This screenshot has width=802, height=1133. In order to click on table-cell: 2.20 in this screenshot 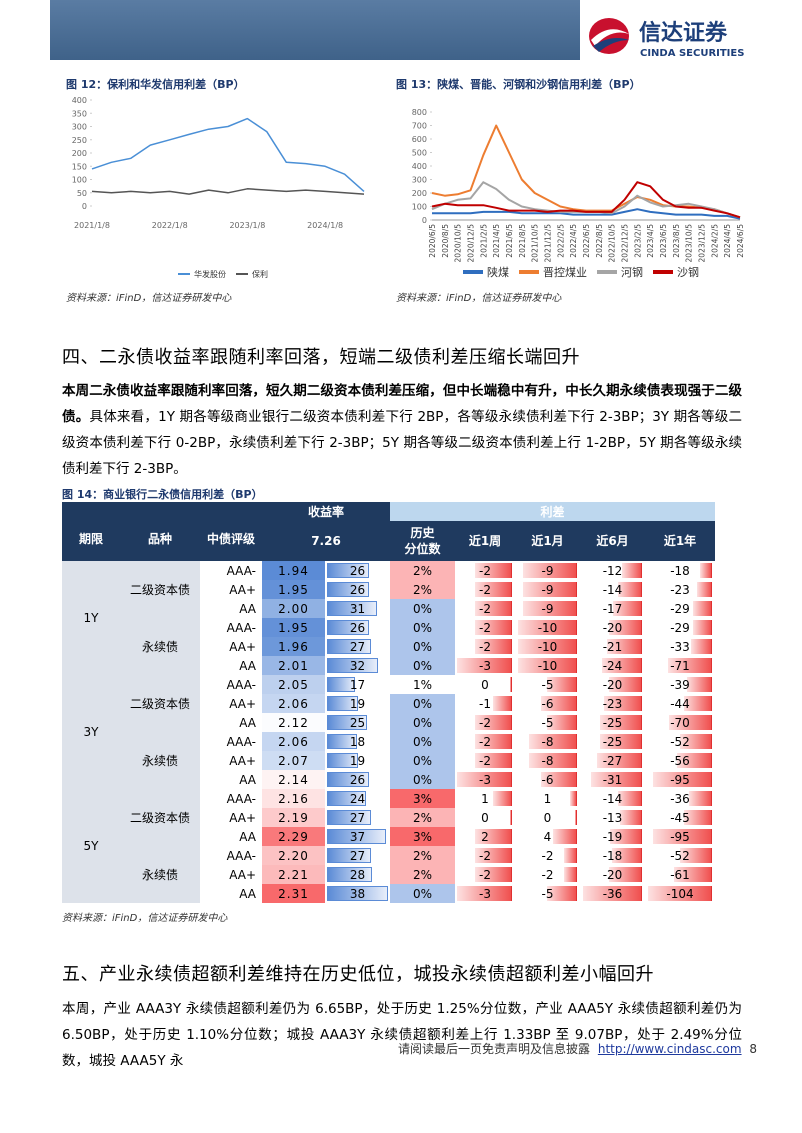, I will do `click(293, 855)`.